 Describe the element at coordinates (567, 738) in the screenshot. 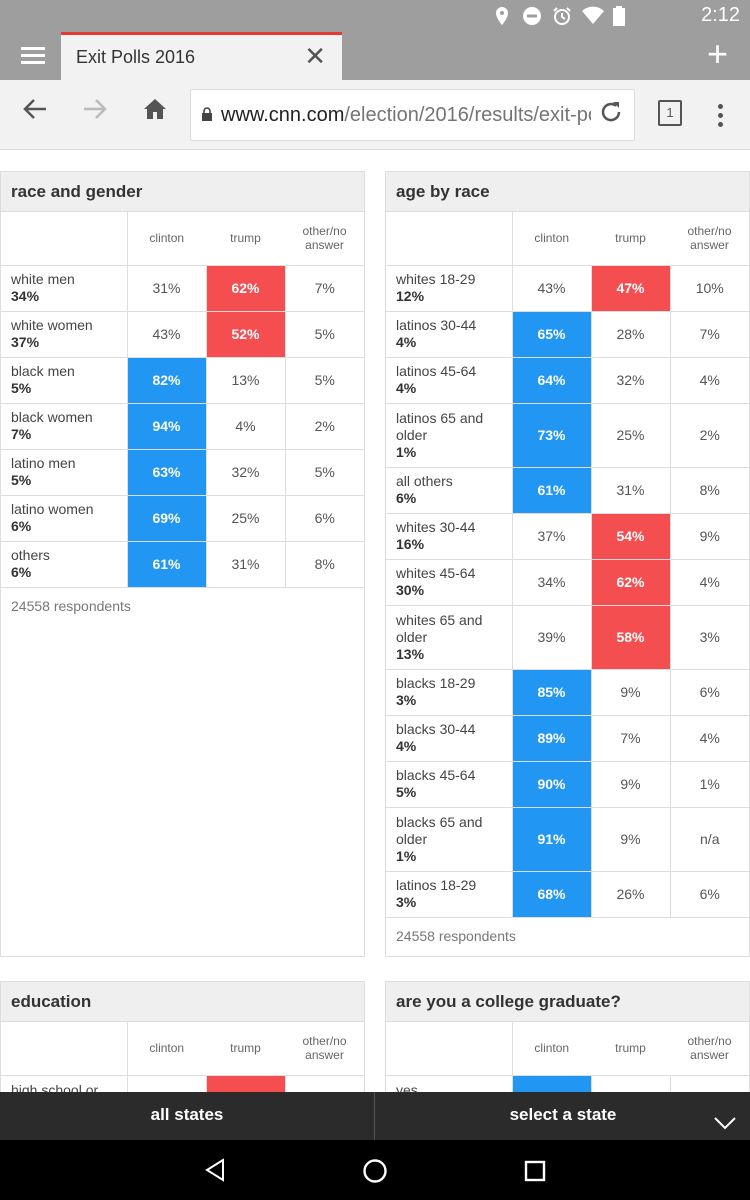

I see `table-row: blacks 30-44 4% 89% 7% 4%` at that location.